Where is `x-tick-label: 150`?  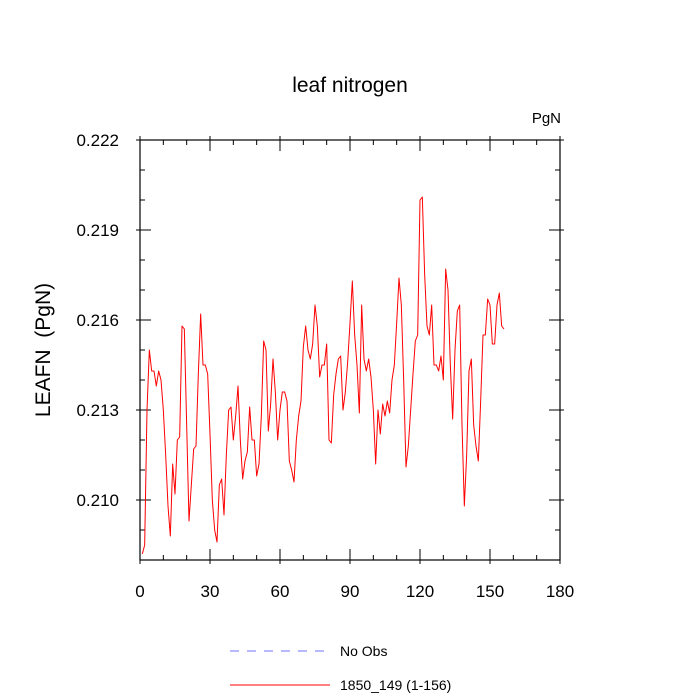
x-tick-label: 150 is located at coordinates (490, 591).